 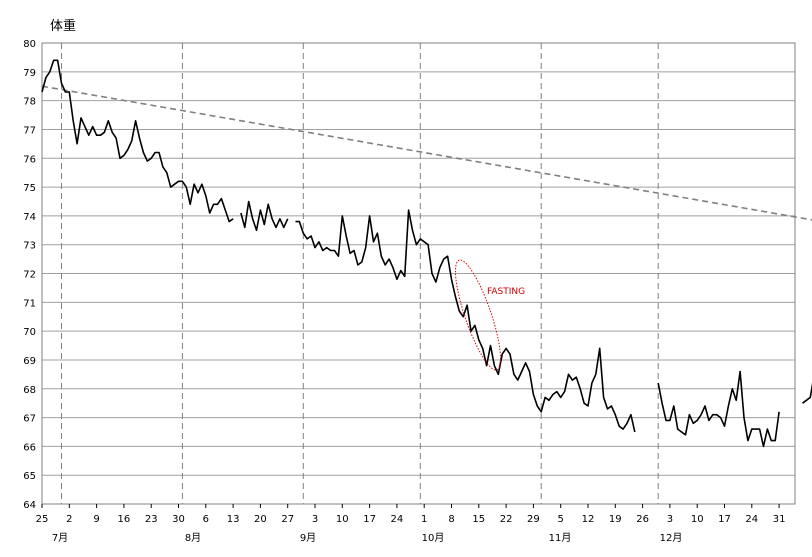 I want to click on x-tick-label: 9, so click(x=96, y=519).